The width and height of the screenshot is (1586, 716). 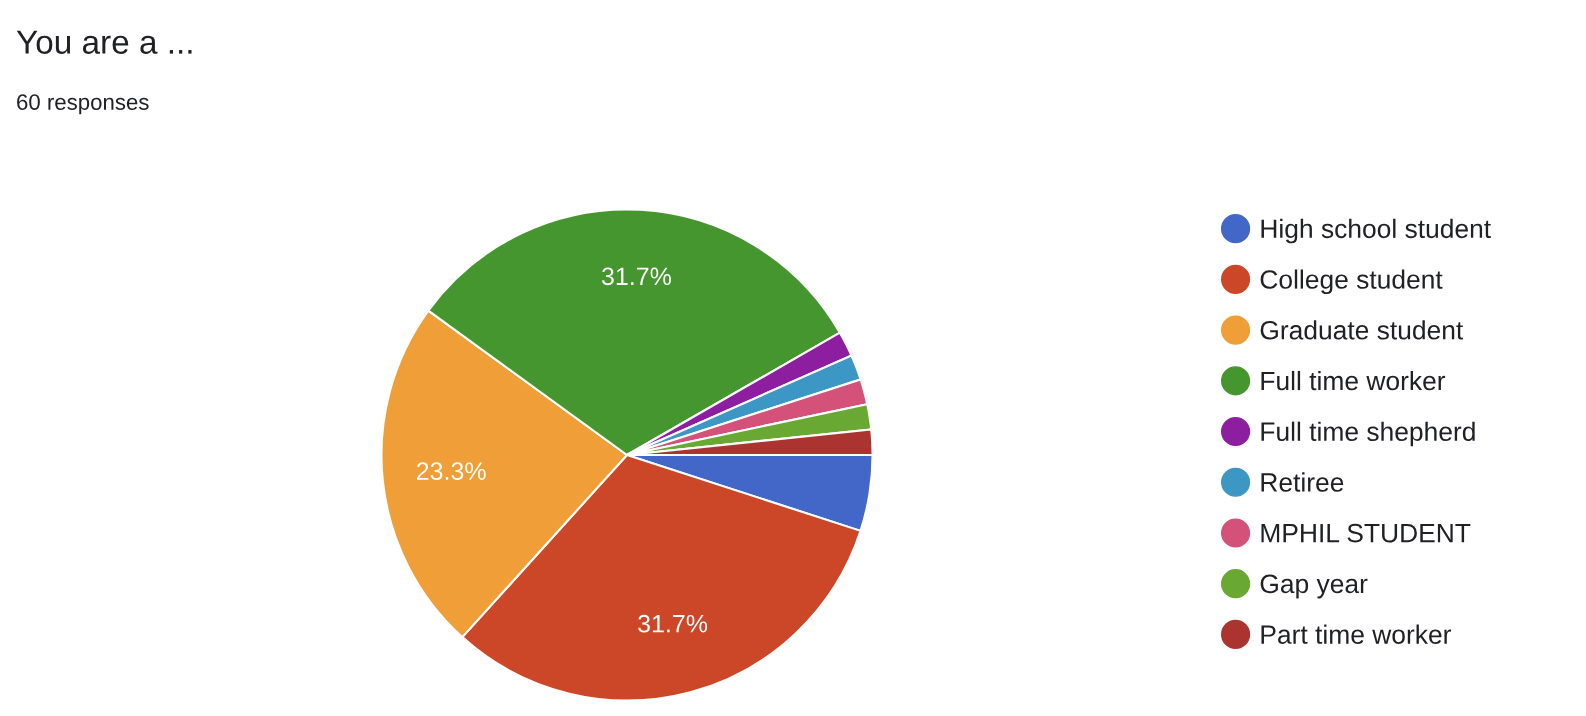 What do you see at coordinates (1366, 533) in the screenshot?
I see `legend-label: MPHIL STUDENT` at bounding box center [1366, 533].